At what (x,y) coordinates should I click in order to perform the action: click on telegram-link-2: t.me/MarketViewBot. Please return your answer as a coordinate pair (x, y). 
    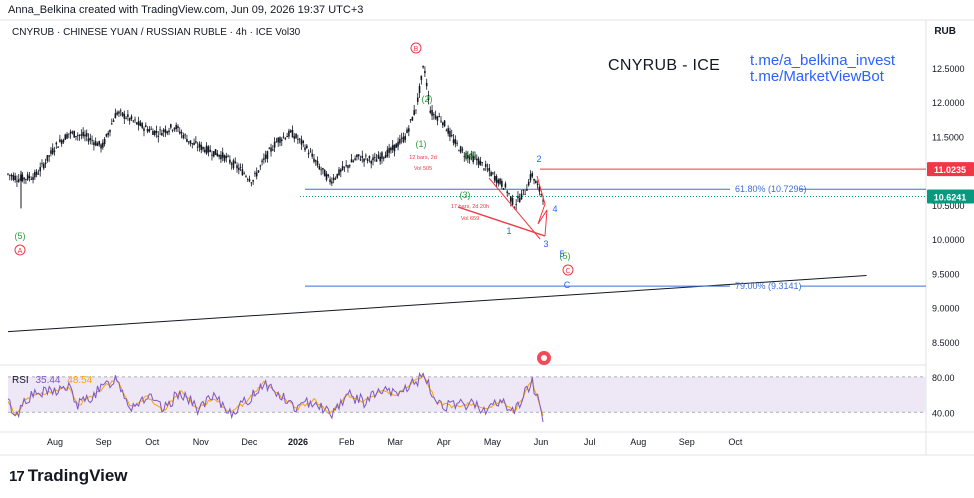
    Looking at the image, I should click on (817, 76).